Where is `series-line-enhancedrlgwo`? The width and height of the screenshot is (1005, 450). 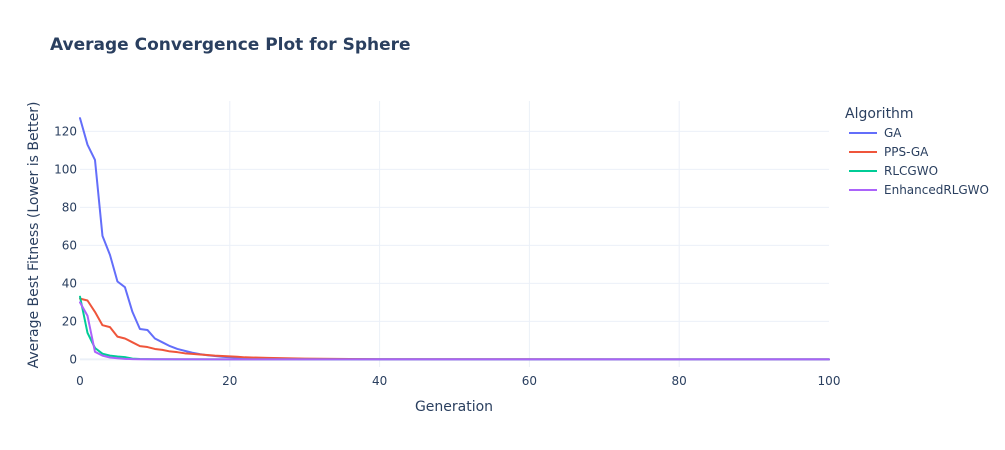 series-line-enhancedrlgwo is located at coordinates (454, 331).